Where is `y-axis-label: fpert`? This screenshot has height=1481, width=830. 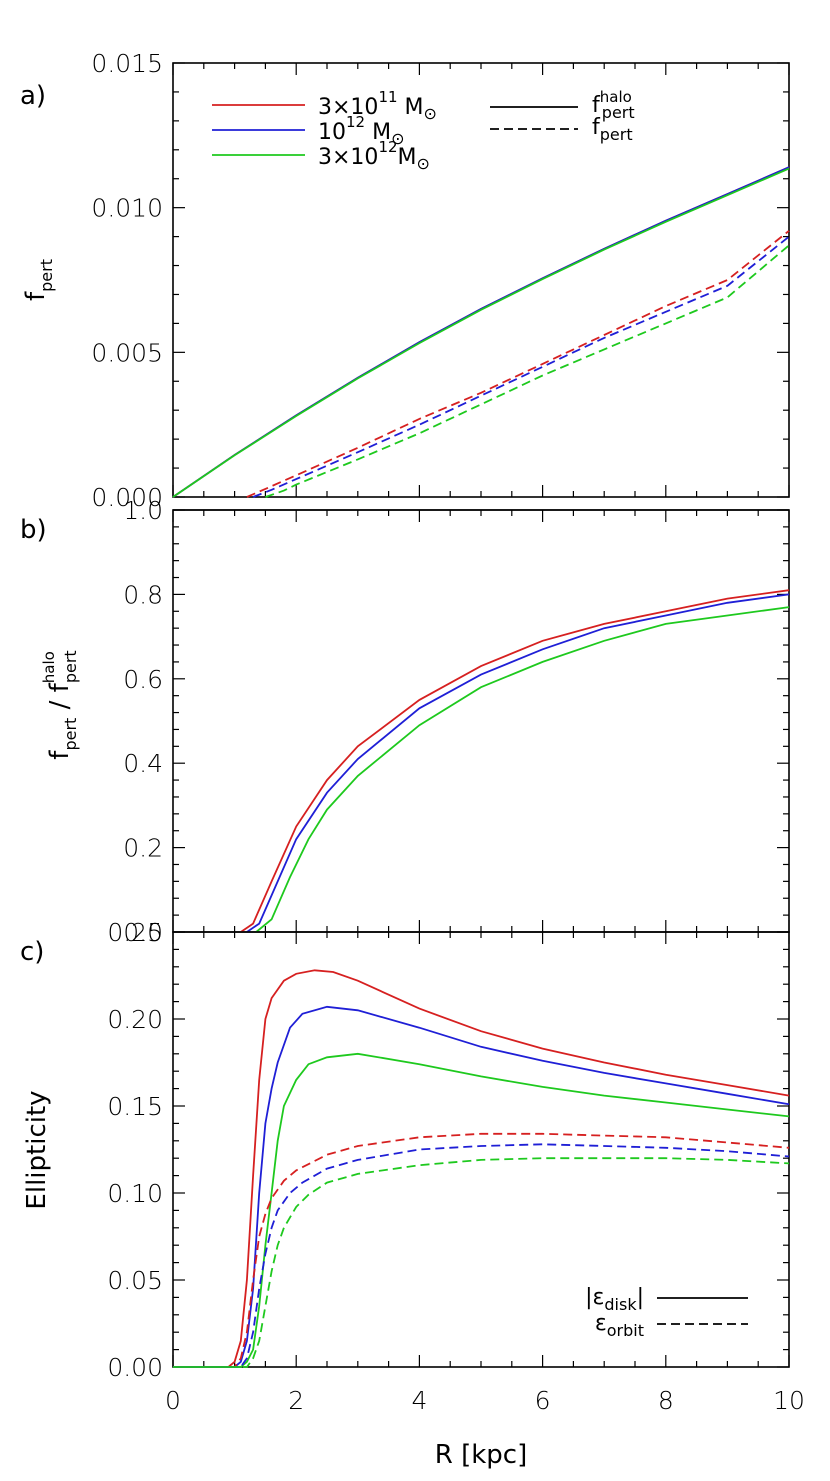
y-axis-label: fpert is located at coordinates (38, 280).